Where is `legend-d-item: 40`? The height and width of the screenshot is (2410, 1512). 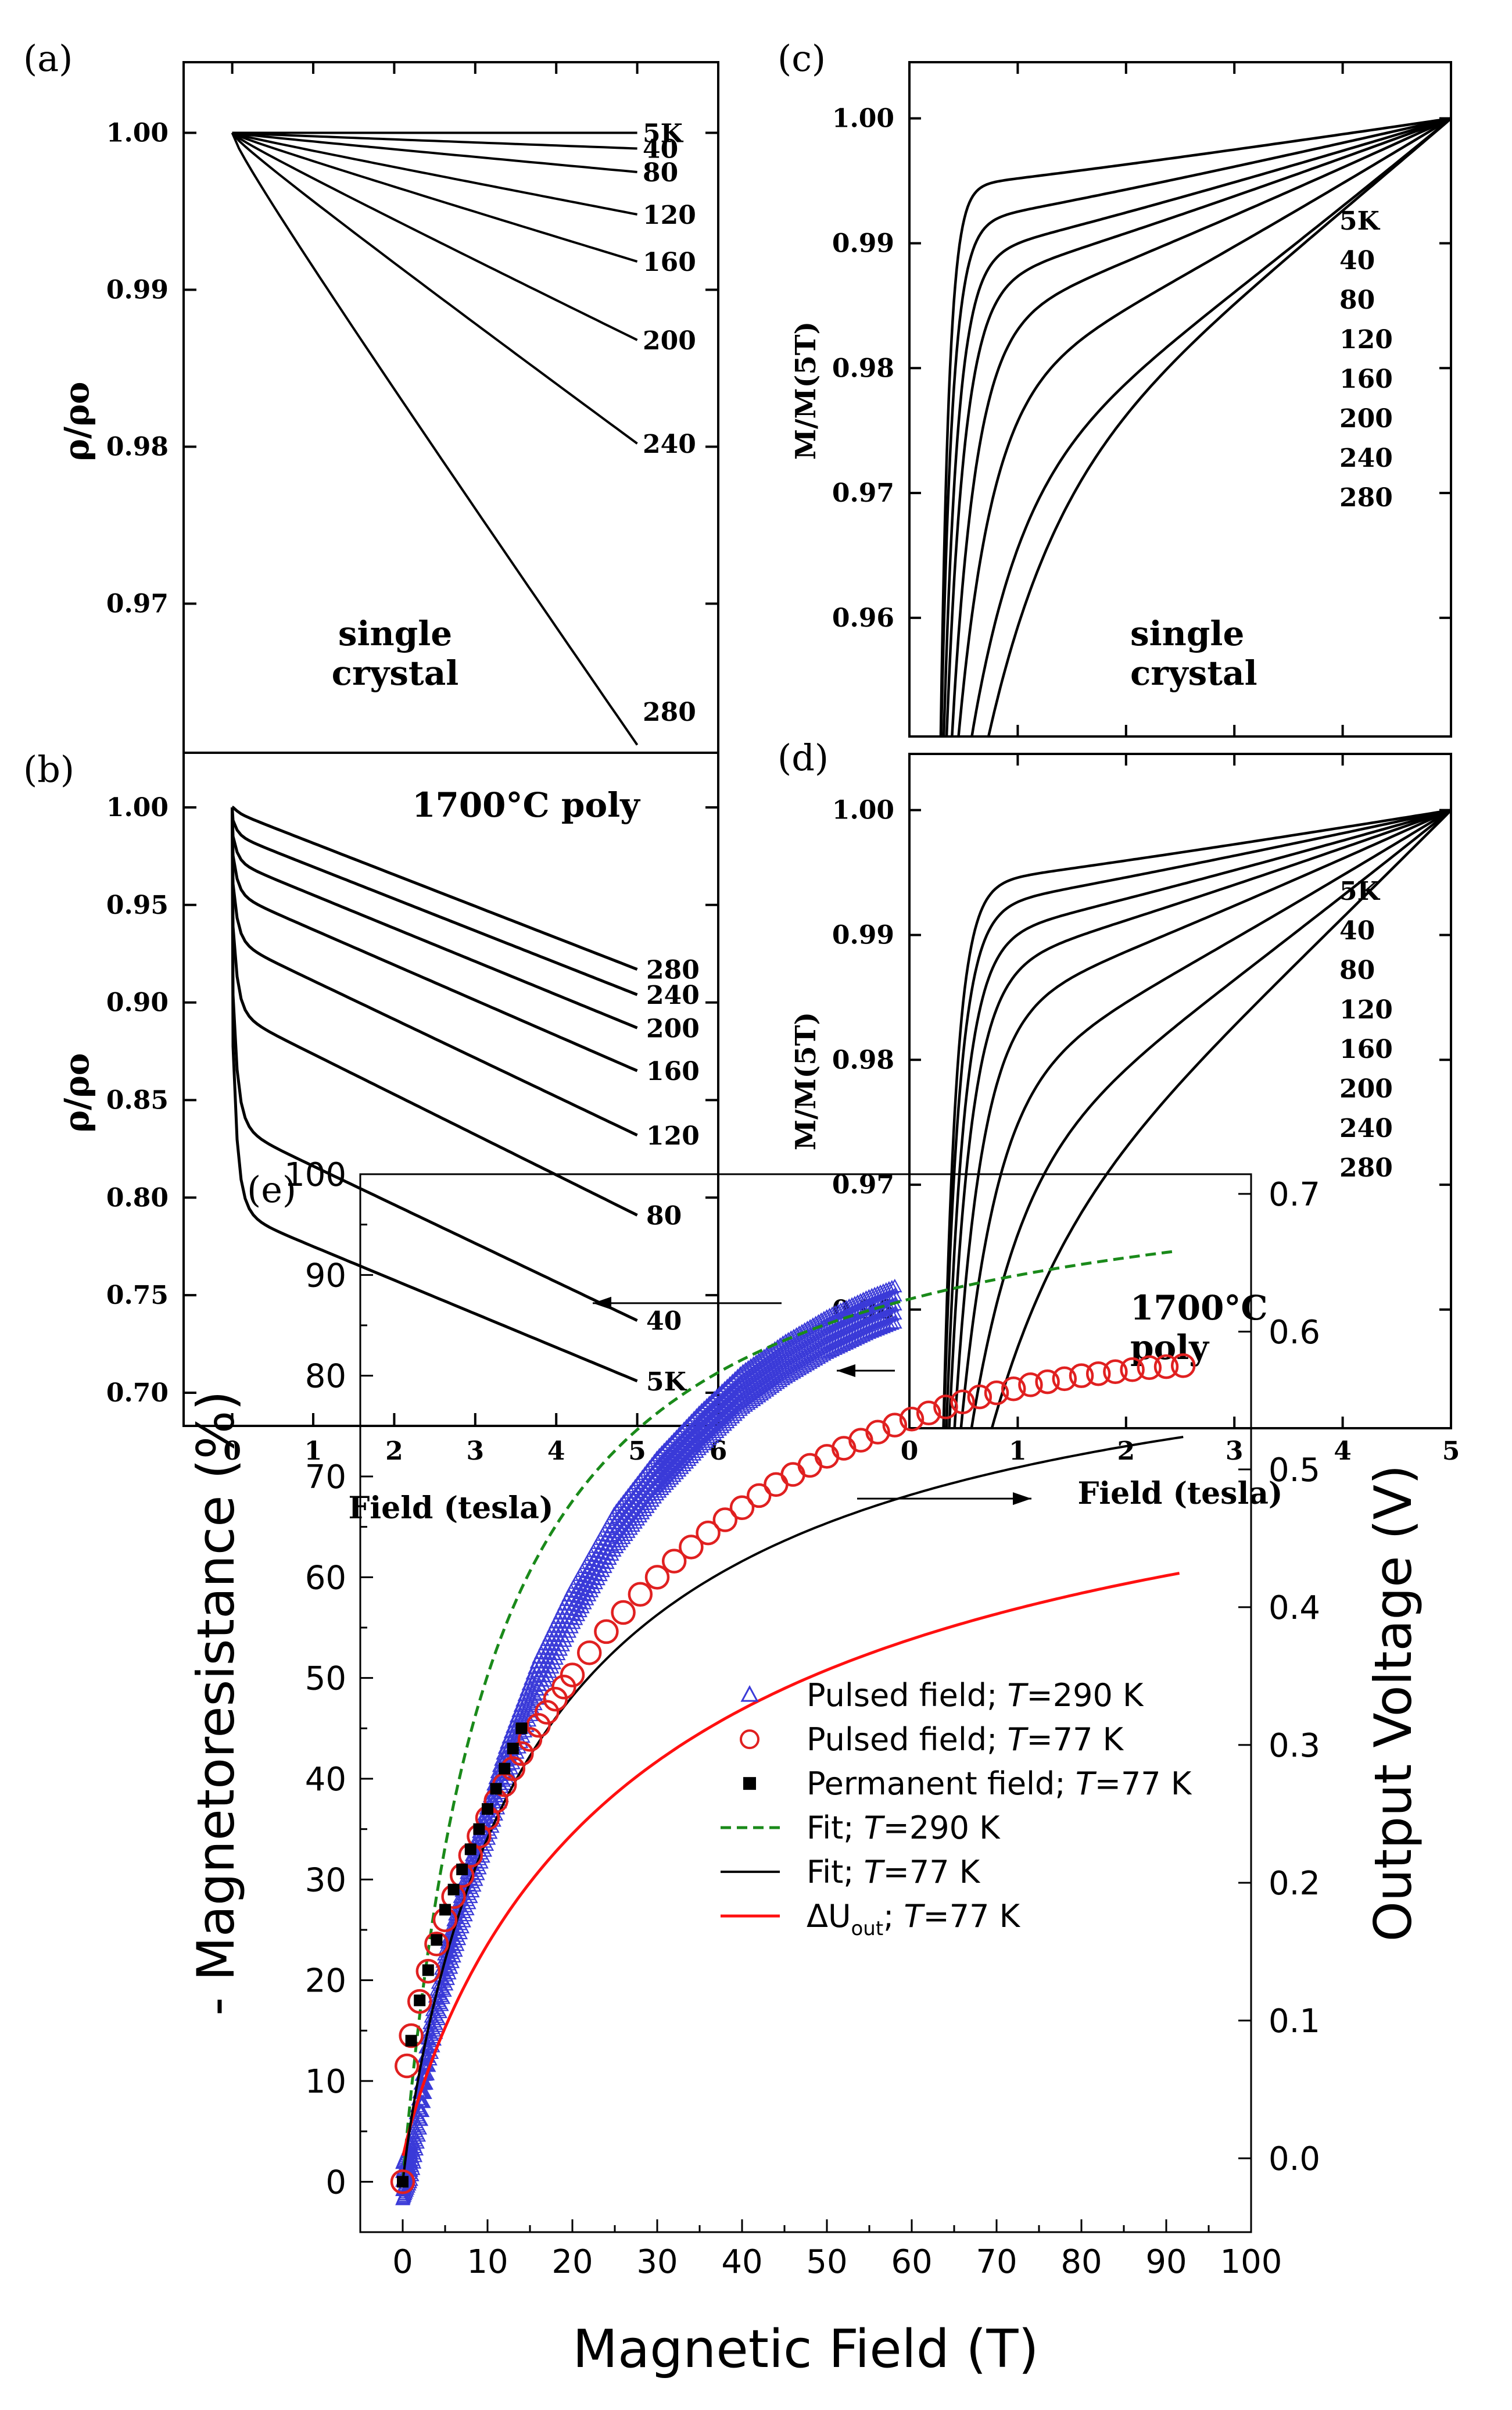
legend-d-item: 40 is located at coordinates (1357, 931).